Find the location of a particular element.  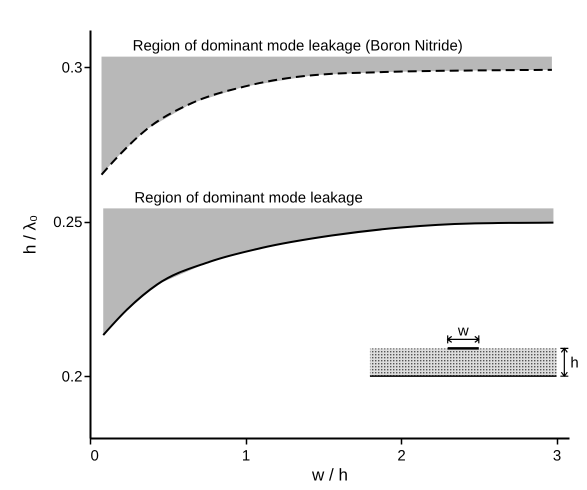

x-tick-label: 1 is located at coordinates (246, 456).